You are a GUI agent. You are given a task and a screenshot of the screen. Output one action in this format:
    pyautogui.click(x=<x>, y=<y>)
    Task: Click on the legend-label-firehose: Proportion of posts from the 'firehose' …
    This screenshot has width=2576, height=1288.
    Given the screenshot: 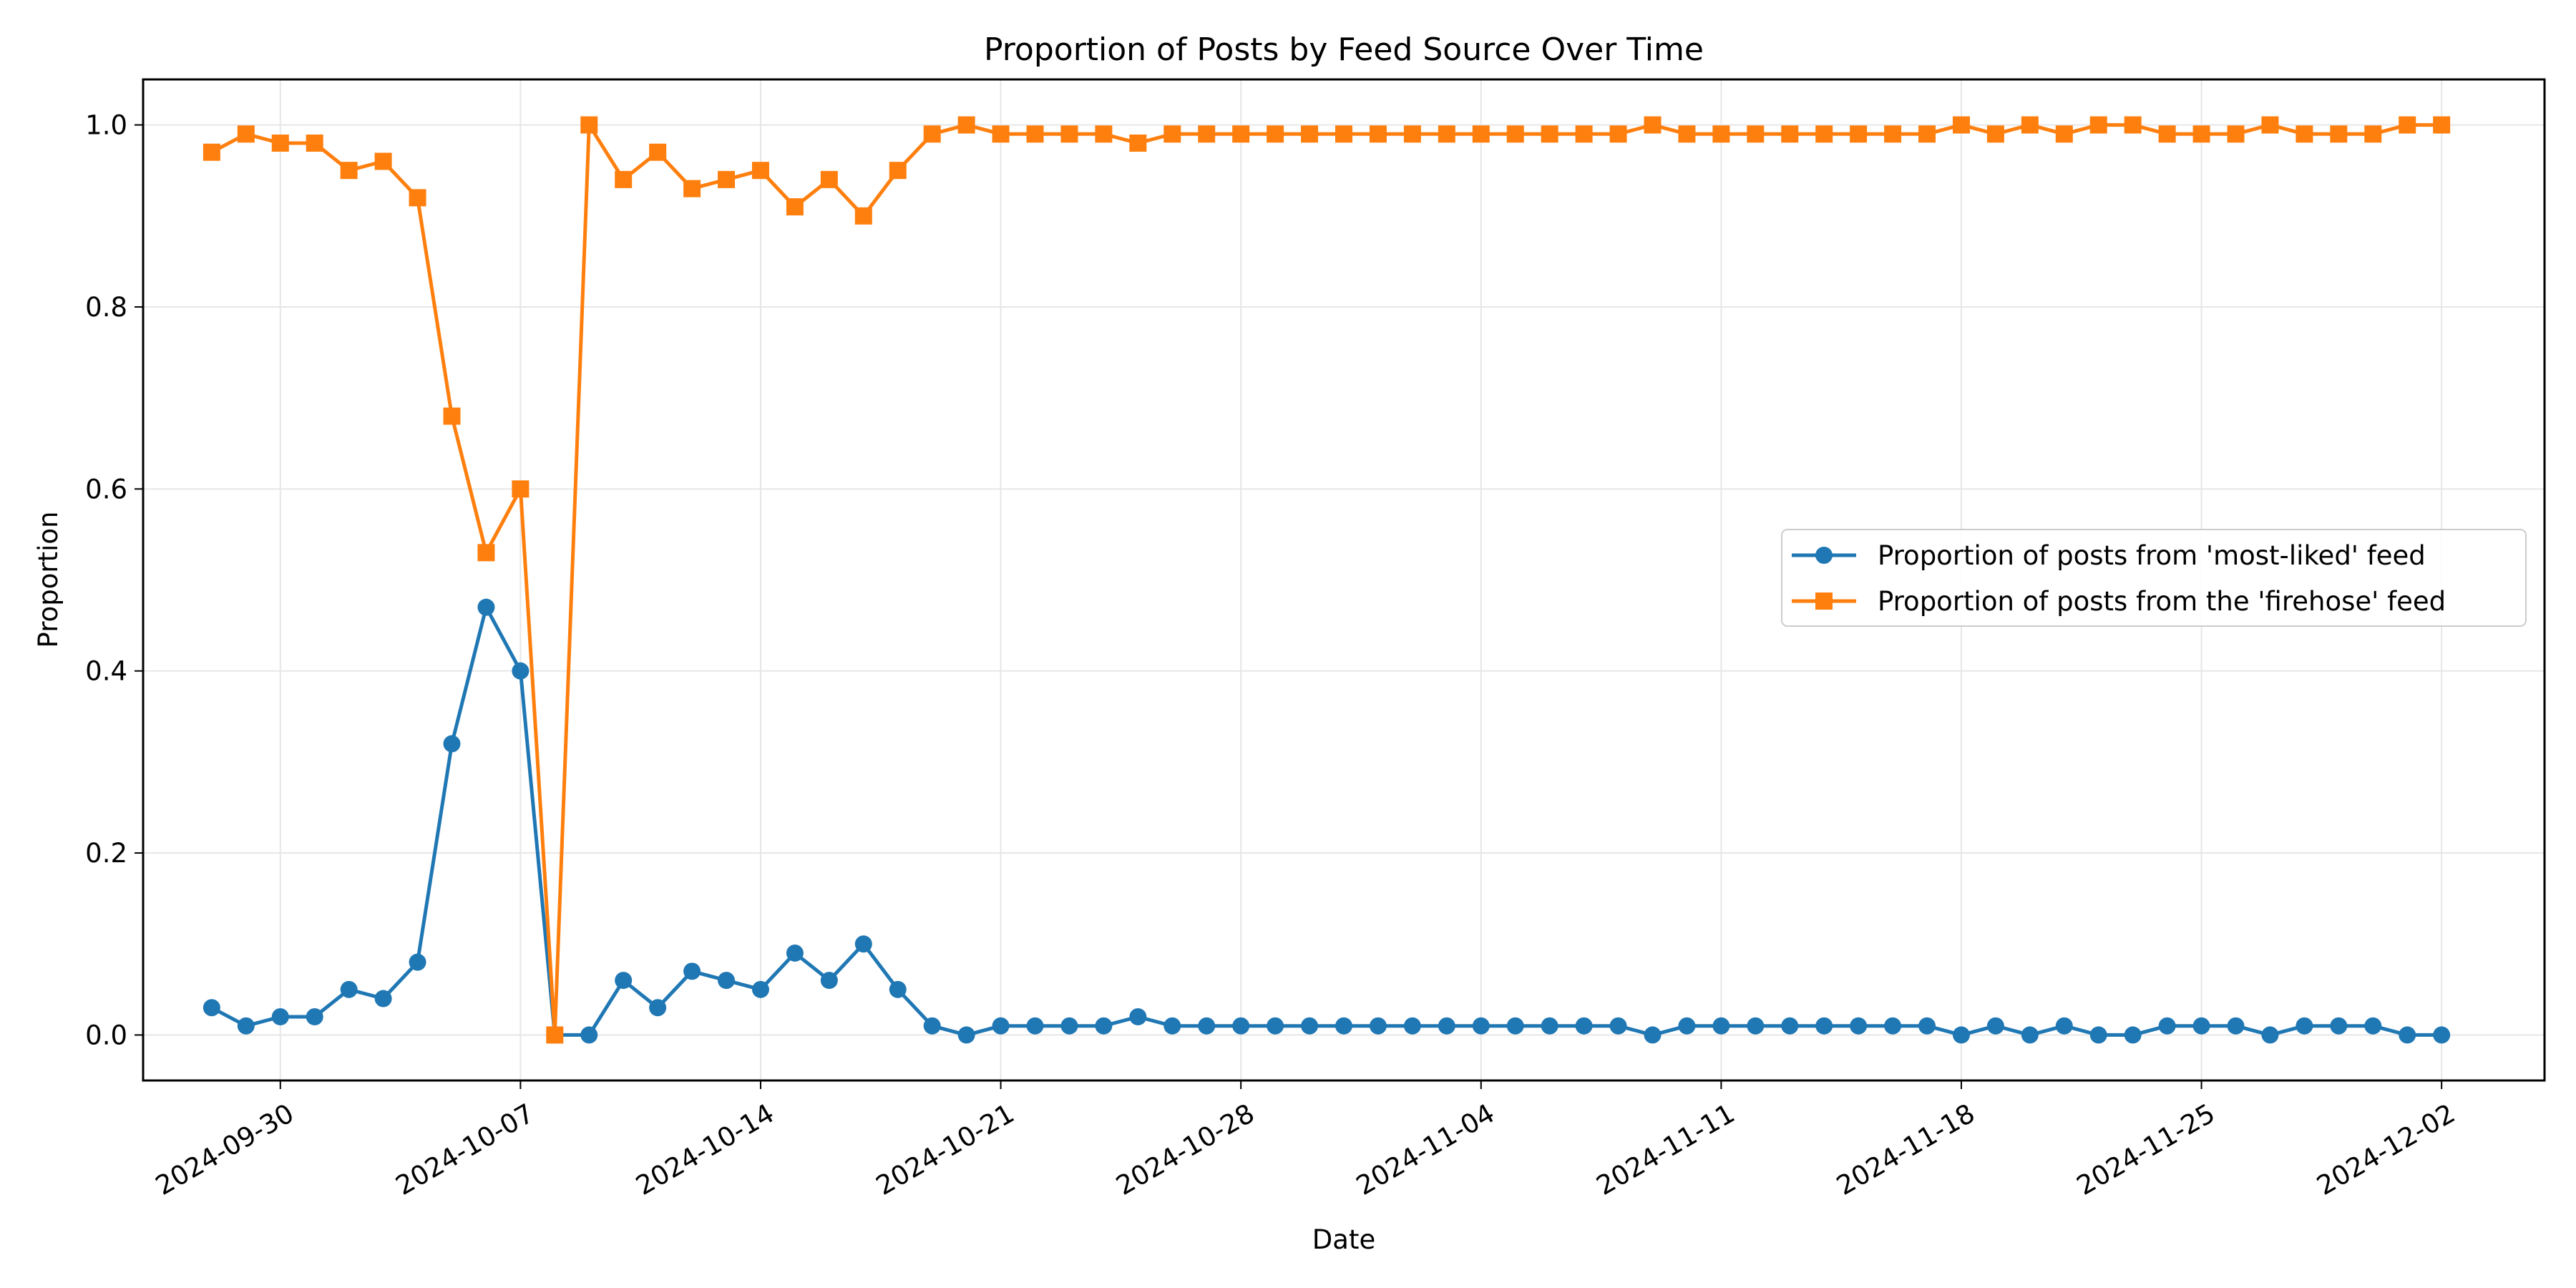 What is the action you would take?
    pyautogui.click(x=2162, y=601)
    